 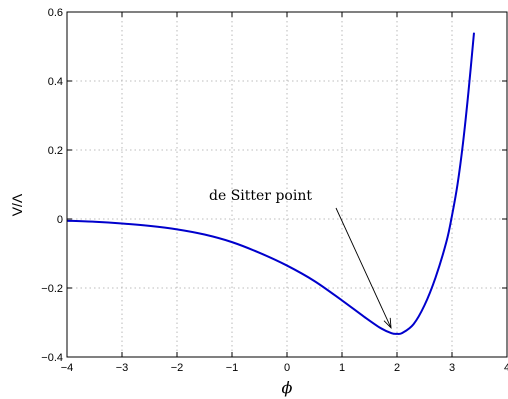 I want to click on annotation-arrow, so click(x=363, y=268).